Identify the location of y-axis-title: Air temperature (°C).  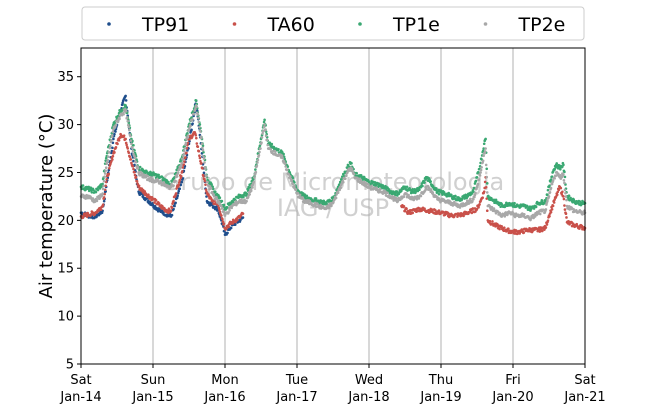
(46, 206).